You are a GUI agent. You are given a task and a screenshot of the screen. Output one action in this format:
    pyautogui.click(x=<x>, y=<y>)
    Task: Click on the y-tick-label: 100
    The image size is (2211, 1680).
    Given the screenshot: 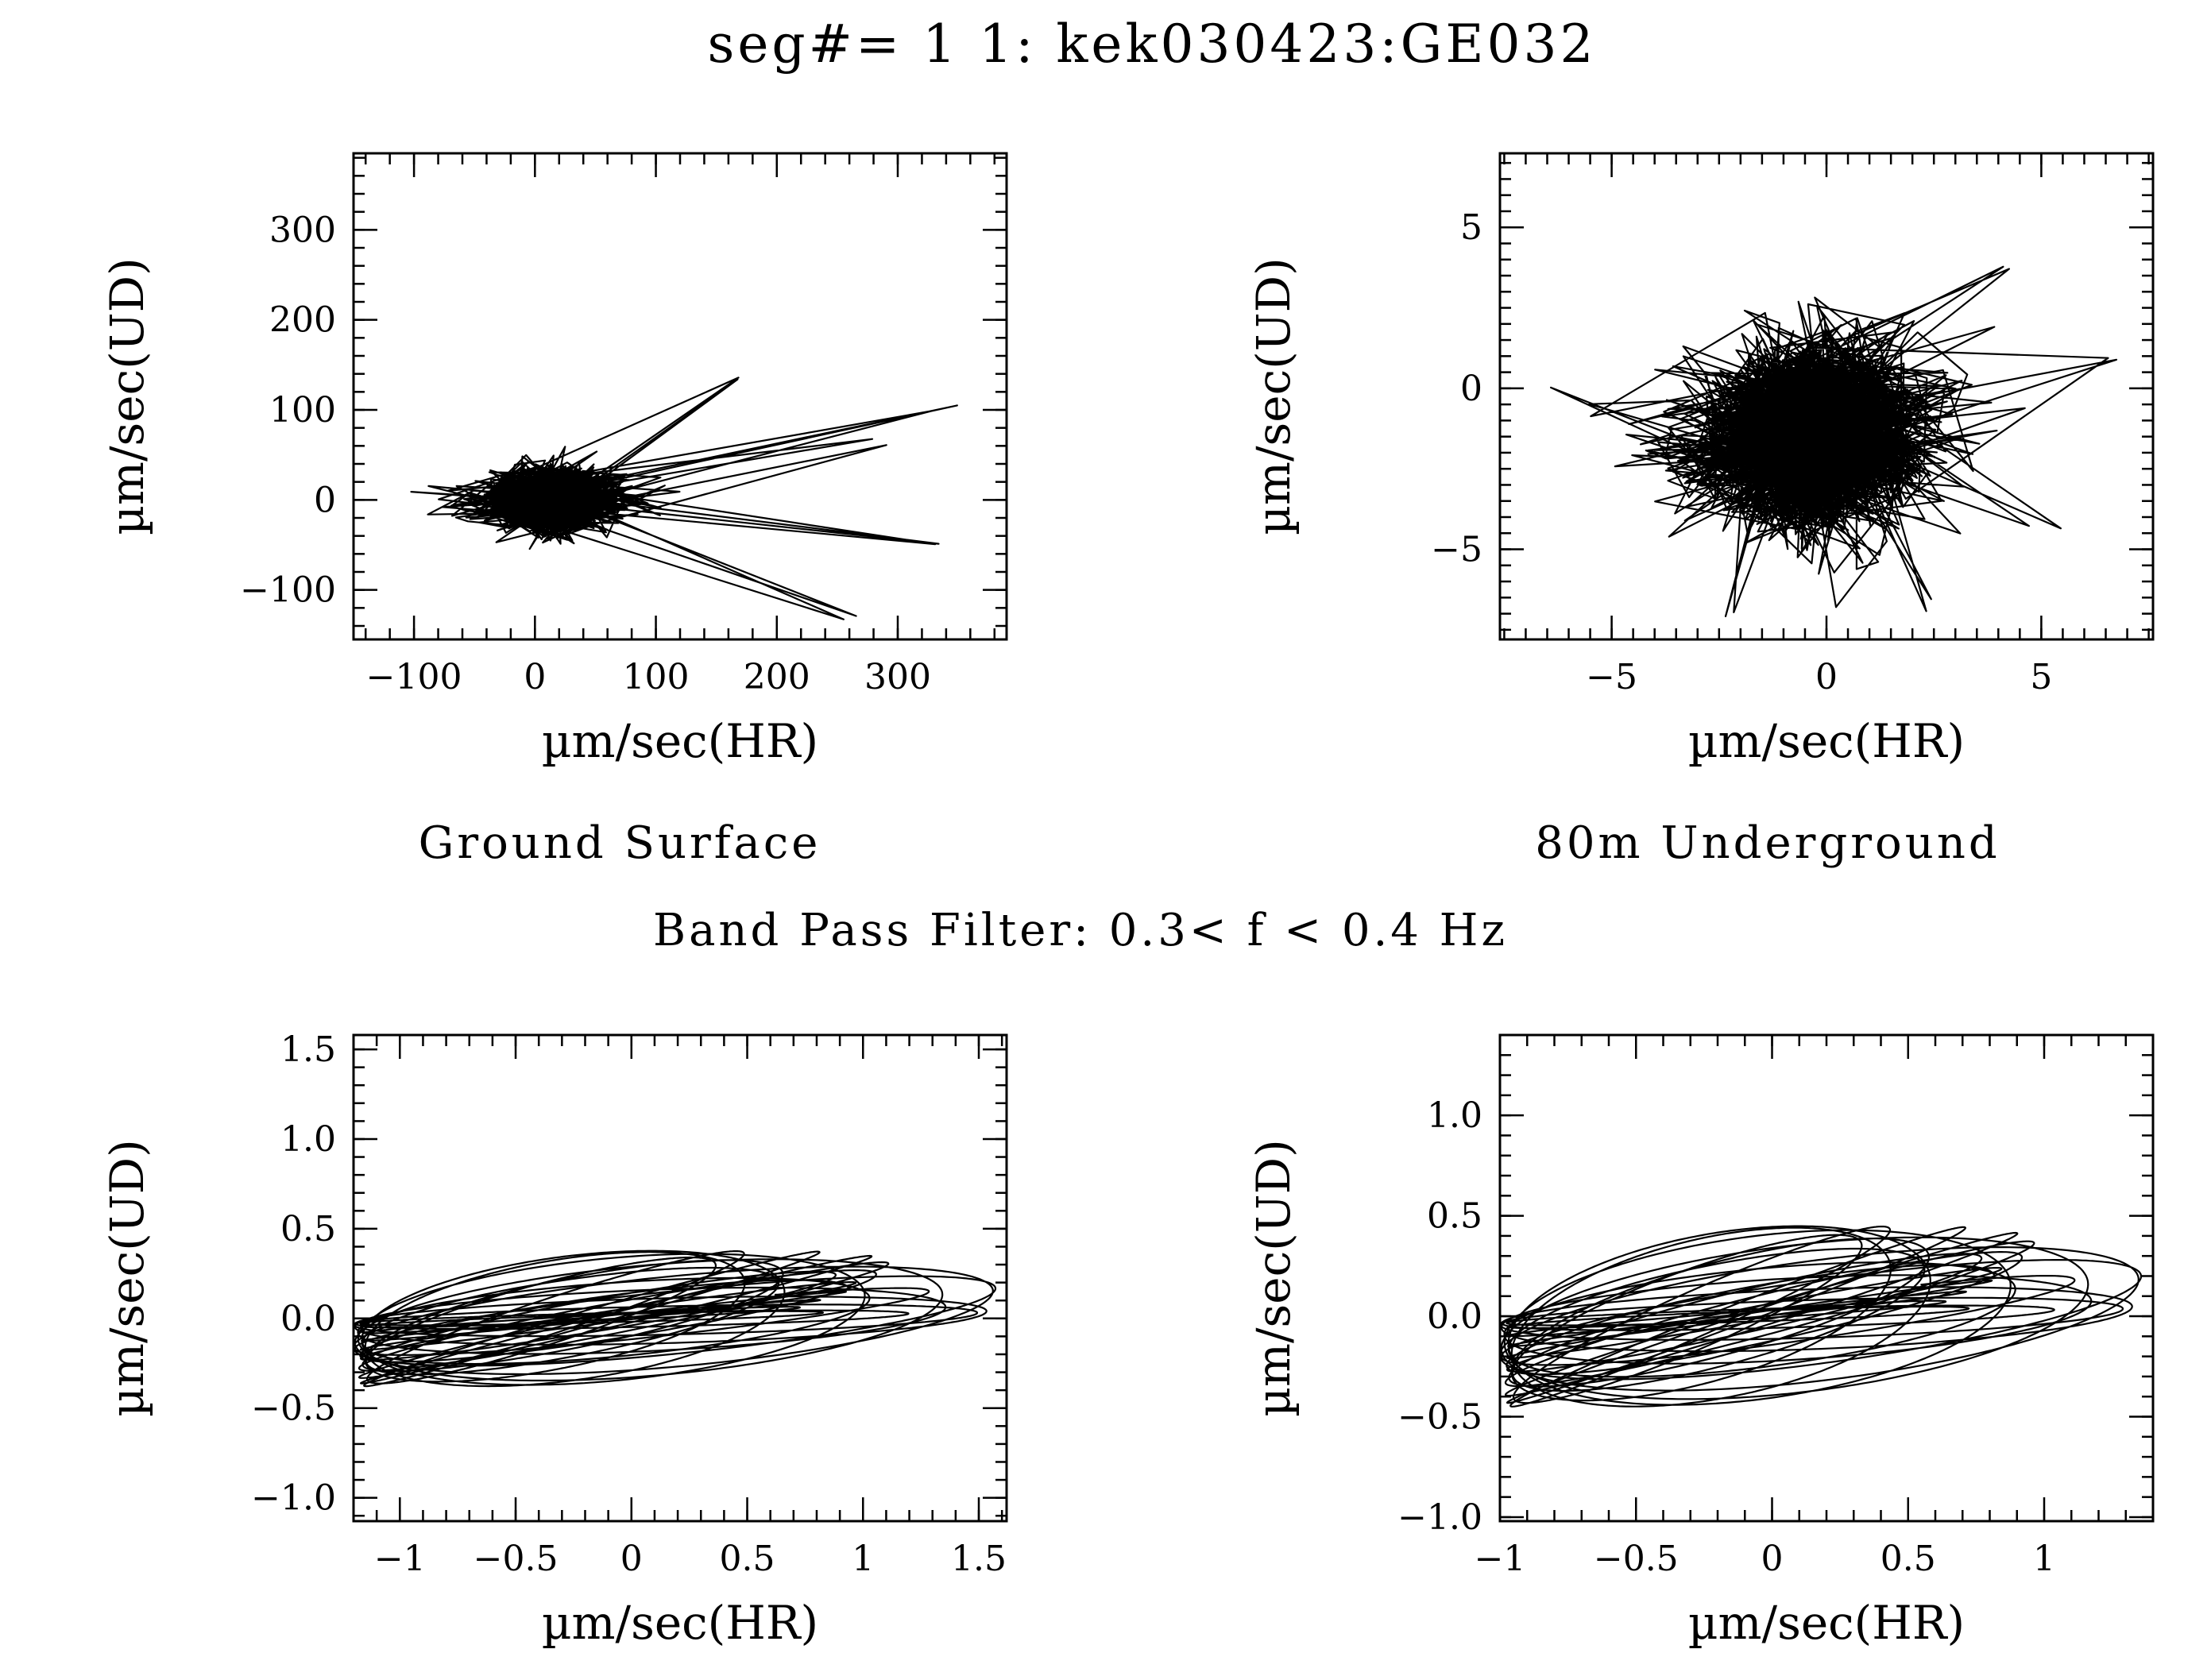 What is the action you would take?
    pyautogui.click(x=302, y=410)
    